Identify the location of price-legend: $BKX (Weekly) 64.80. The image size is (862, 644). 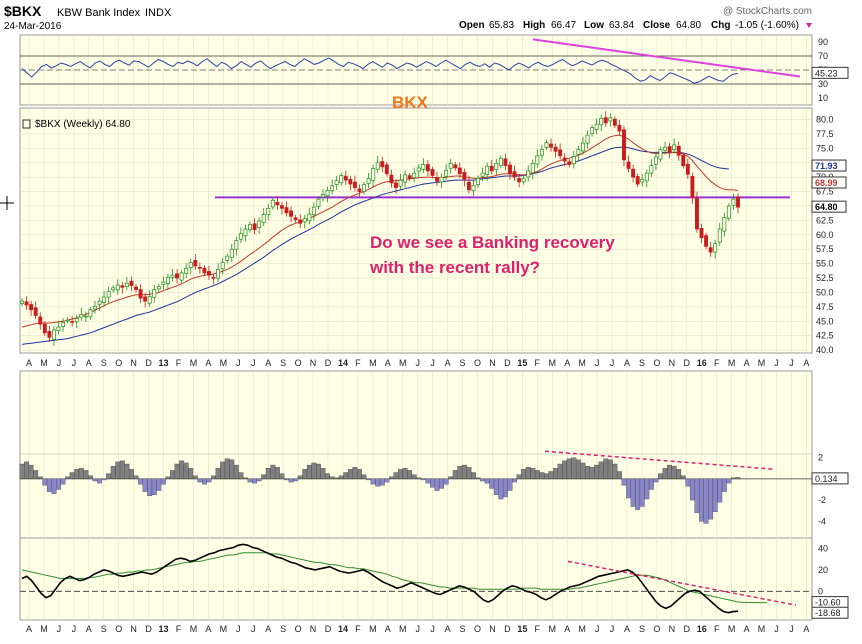
(83, 124).